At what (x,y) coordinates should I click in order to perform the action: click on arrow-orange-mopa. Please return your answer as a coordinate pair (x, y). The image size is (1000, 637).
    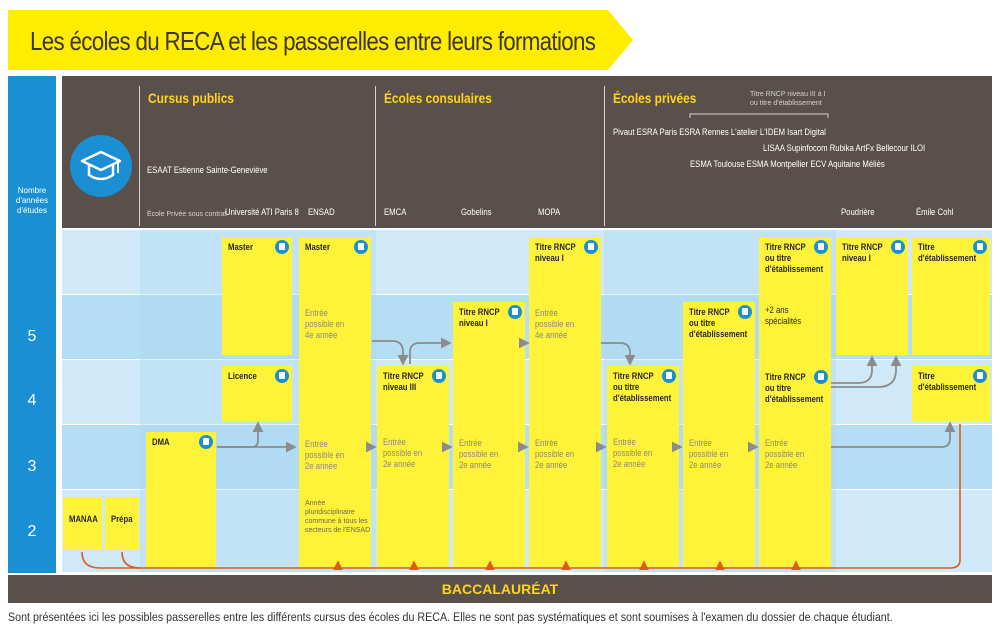
    Looking at the image, I should click on (566, 565).